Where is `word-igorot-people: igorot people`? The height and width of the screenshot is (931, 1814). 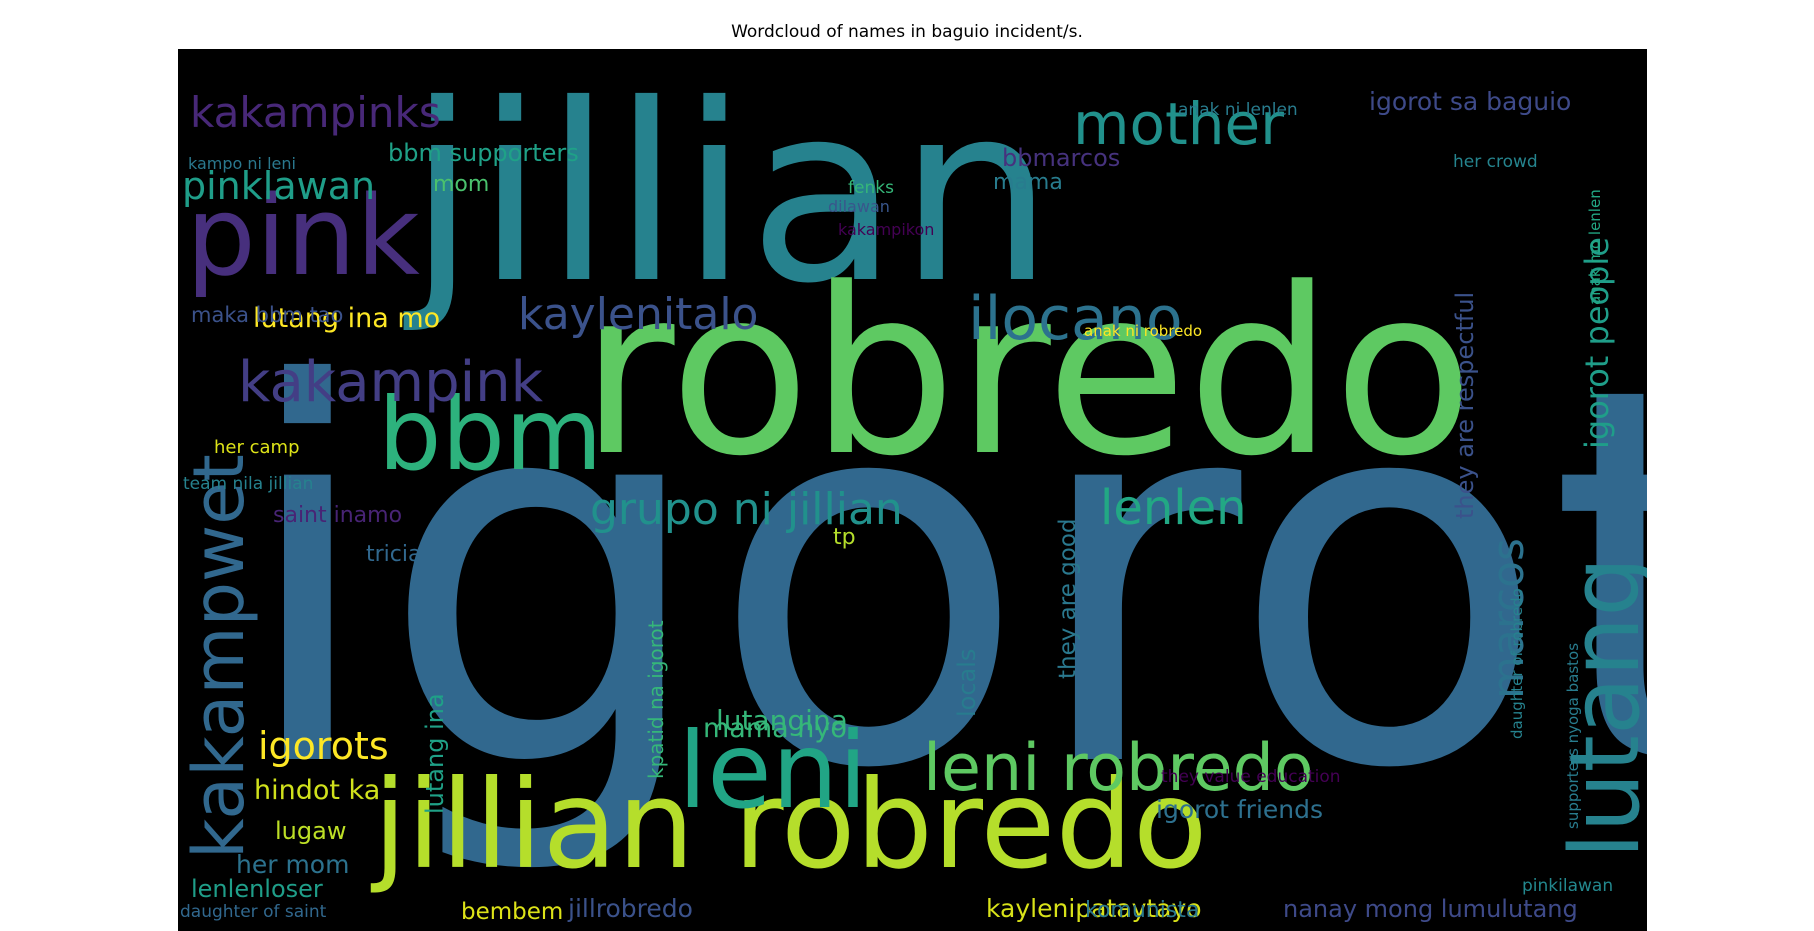 word-igorot-people: igorot people is located at coordinates (1597, 343).